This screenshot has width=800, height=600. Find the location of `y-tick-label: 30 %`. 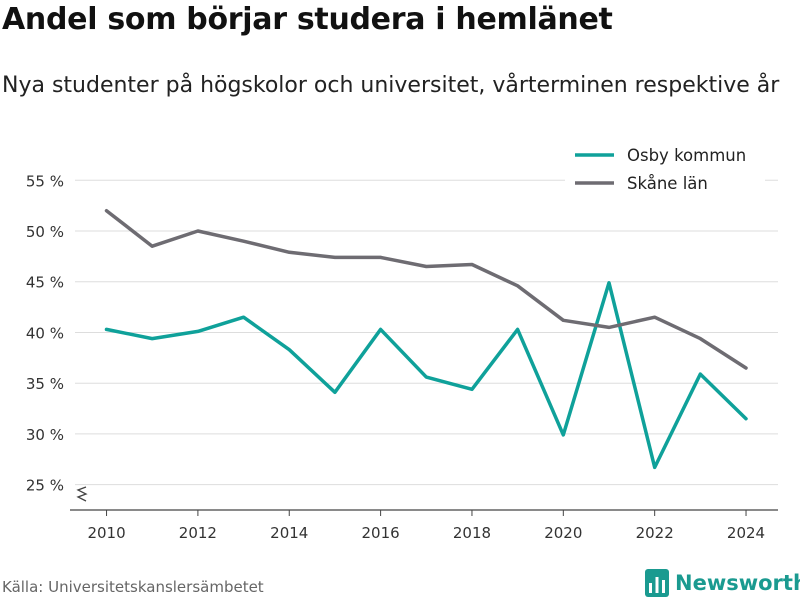

y-tick-label: 30 % is located at coordinates (45, 435).